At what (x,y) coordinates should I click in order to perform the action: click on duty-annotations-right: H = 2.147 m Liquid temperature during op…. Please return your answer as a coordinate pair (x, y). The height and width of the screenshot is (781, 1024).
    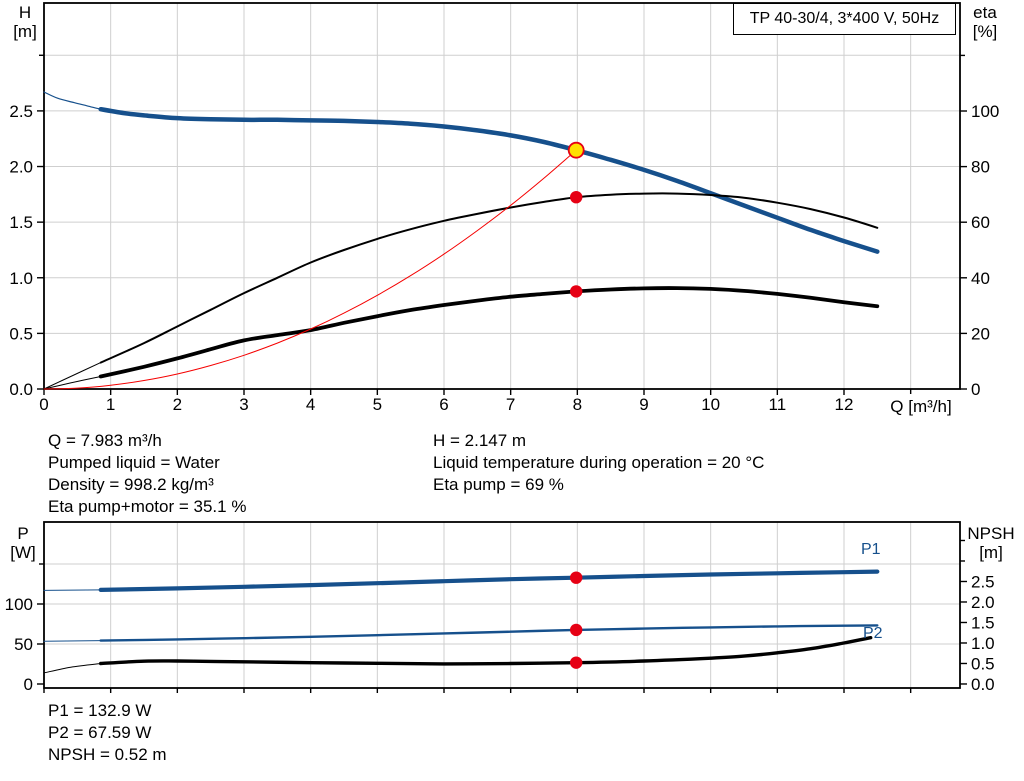
    Looking at the image, I should click on (598, 463).